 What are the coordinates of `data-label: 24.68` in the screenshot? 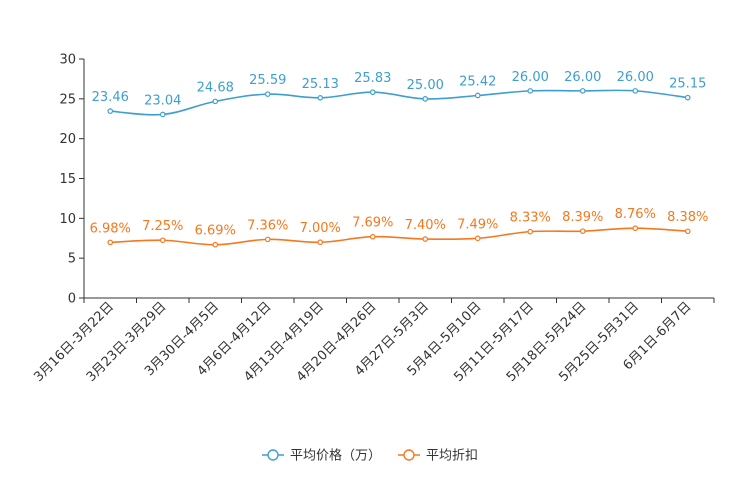 It's located at (215, 87).